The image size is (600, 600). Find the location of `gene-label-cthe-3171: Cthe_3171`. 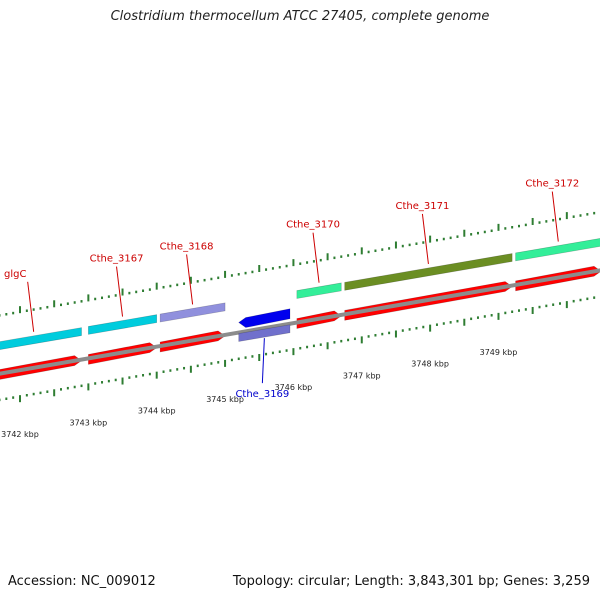

gene-label-cthe-3171: Cthe_3171 is located at coordinates (422, 206).